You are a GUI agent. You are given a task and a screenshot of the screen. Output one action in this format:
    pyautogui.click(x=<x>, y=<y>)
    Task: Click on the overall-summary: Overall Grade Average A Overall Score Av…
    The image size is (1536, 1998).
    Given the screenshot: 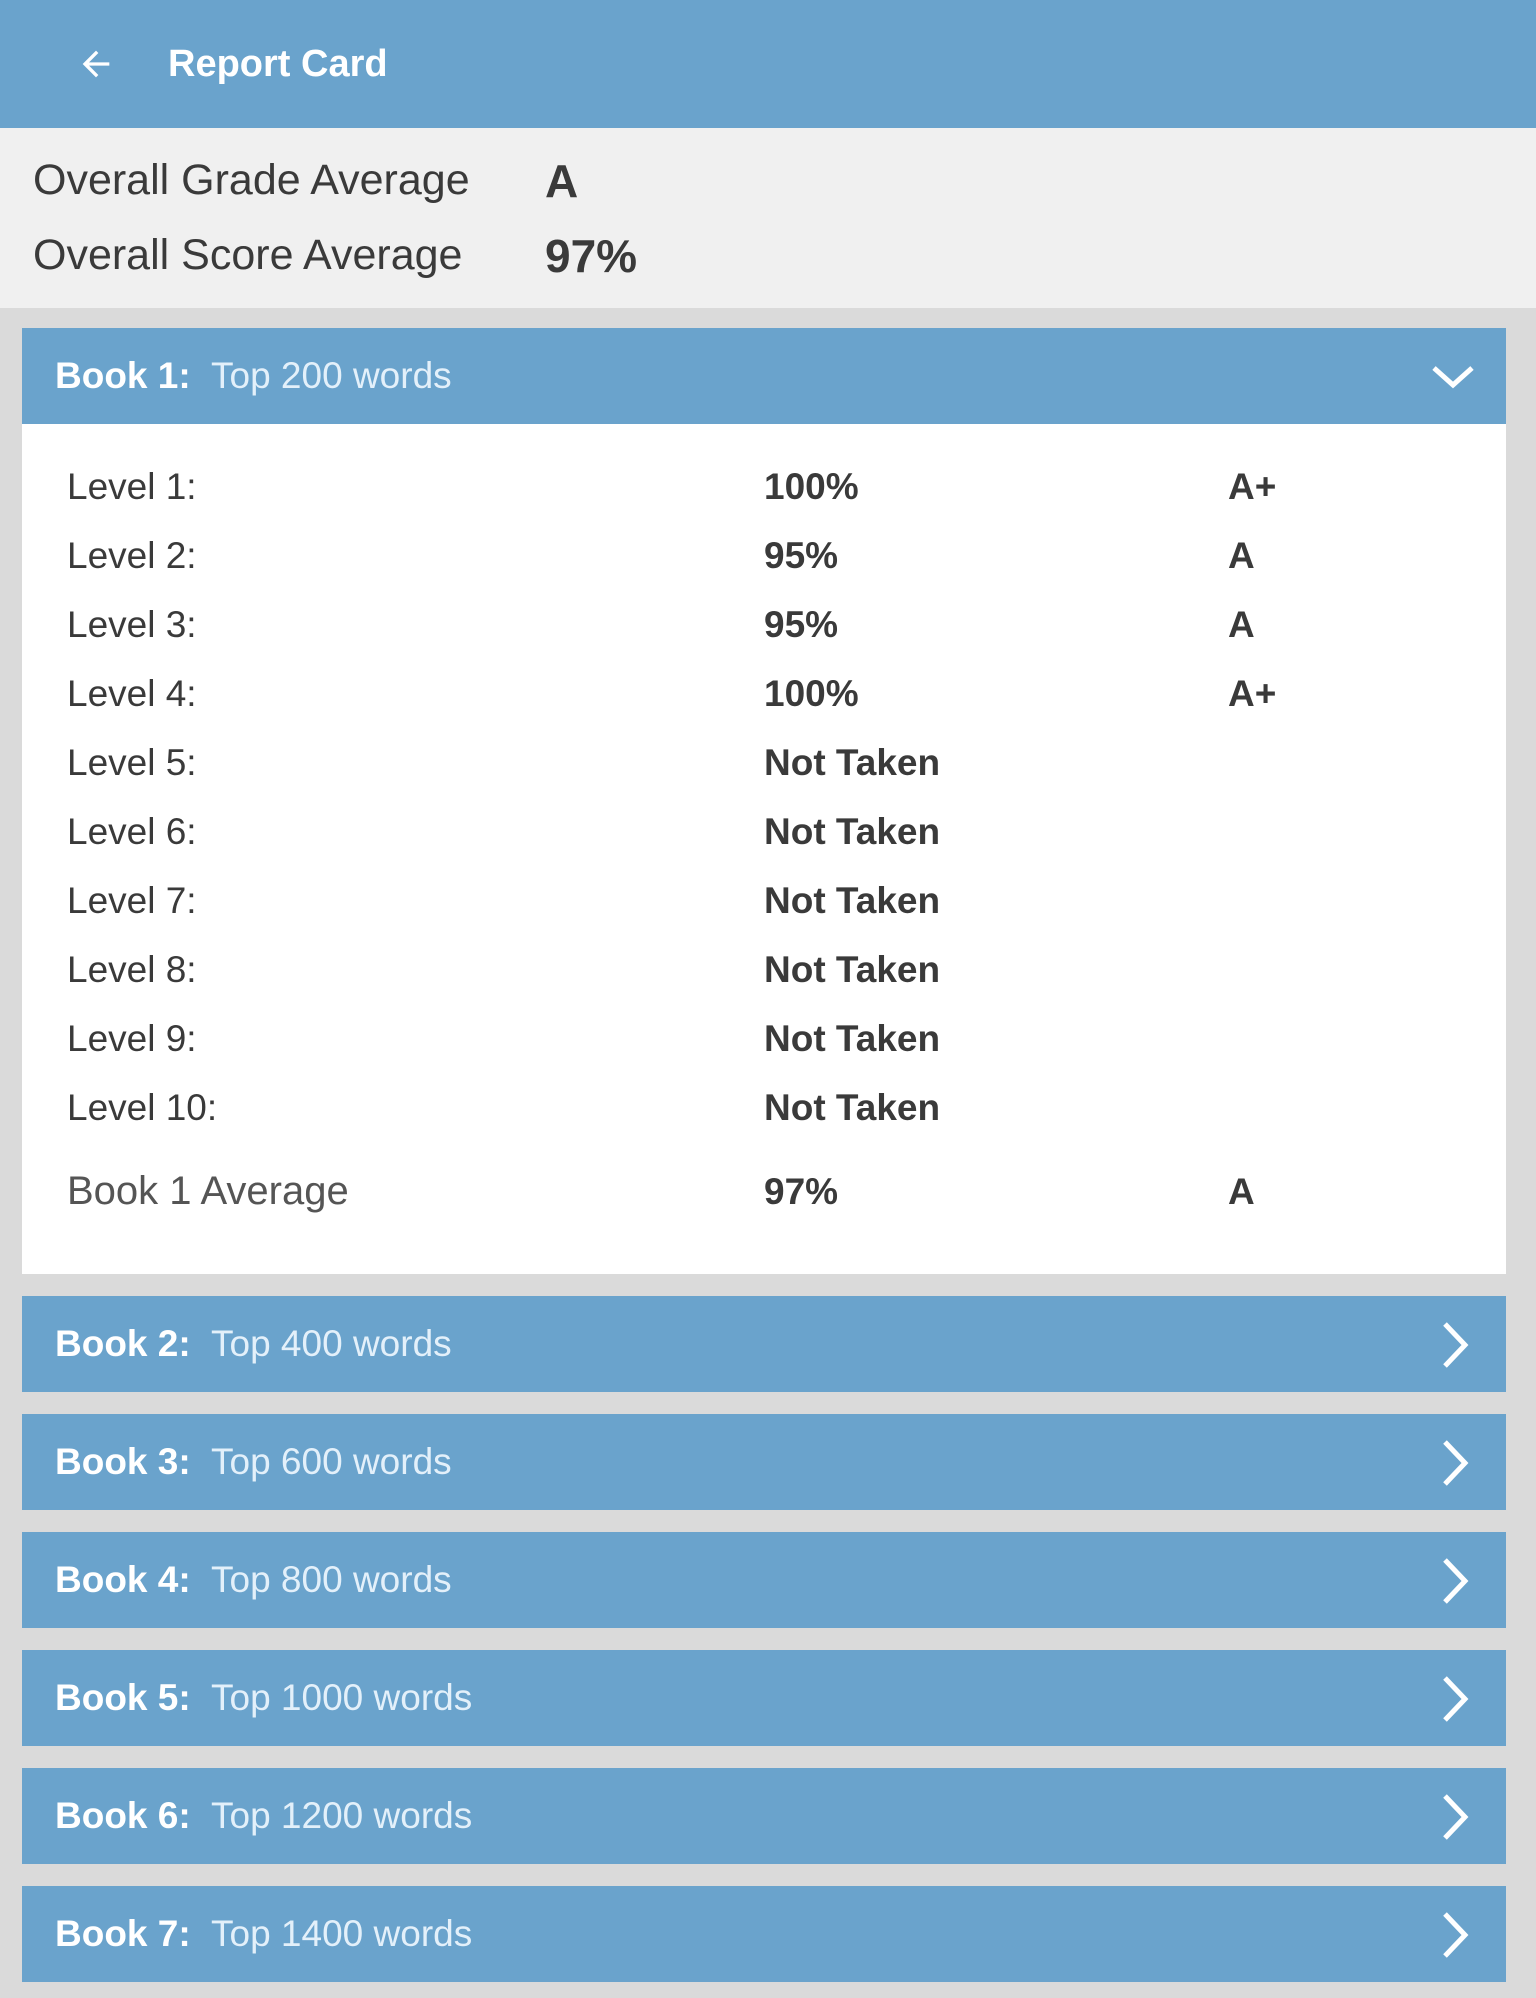 What is the action you would take?
    pyautogui.click(x=768, y=218)
    